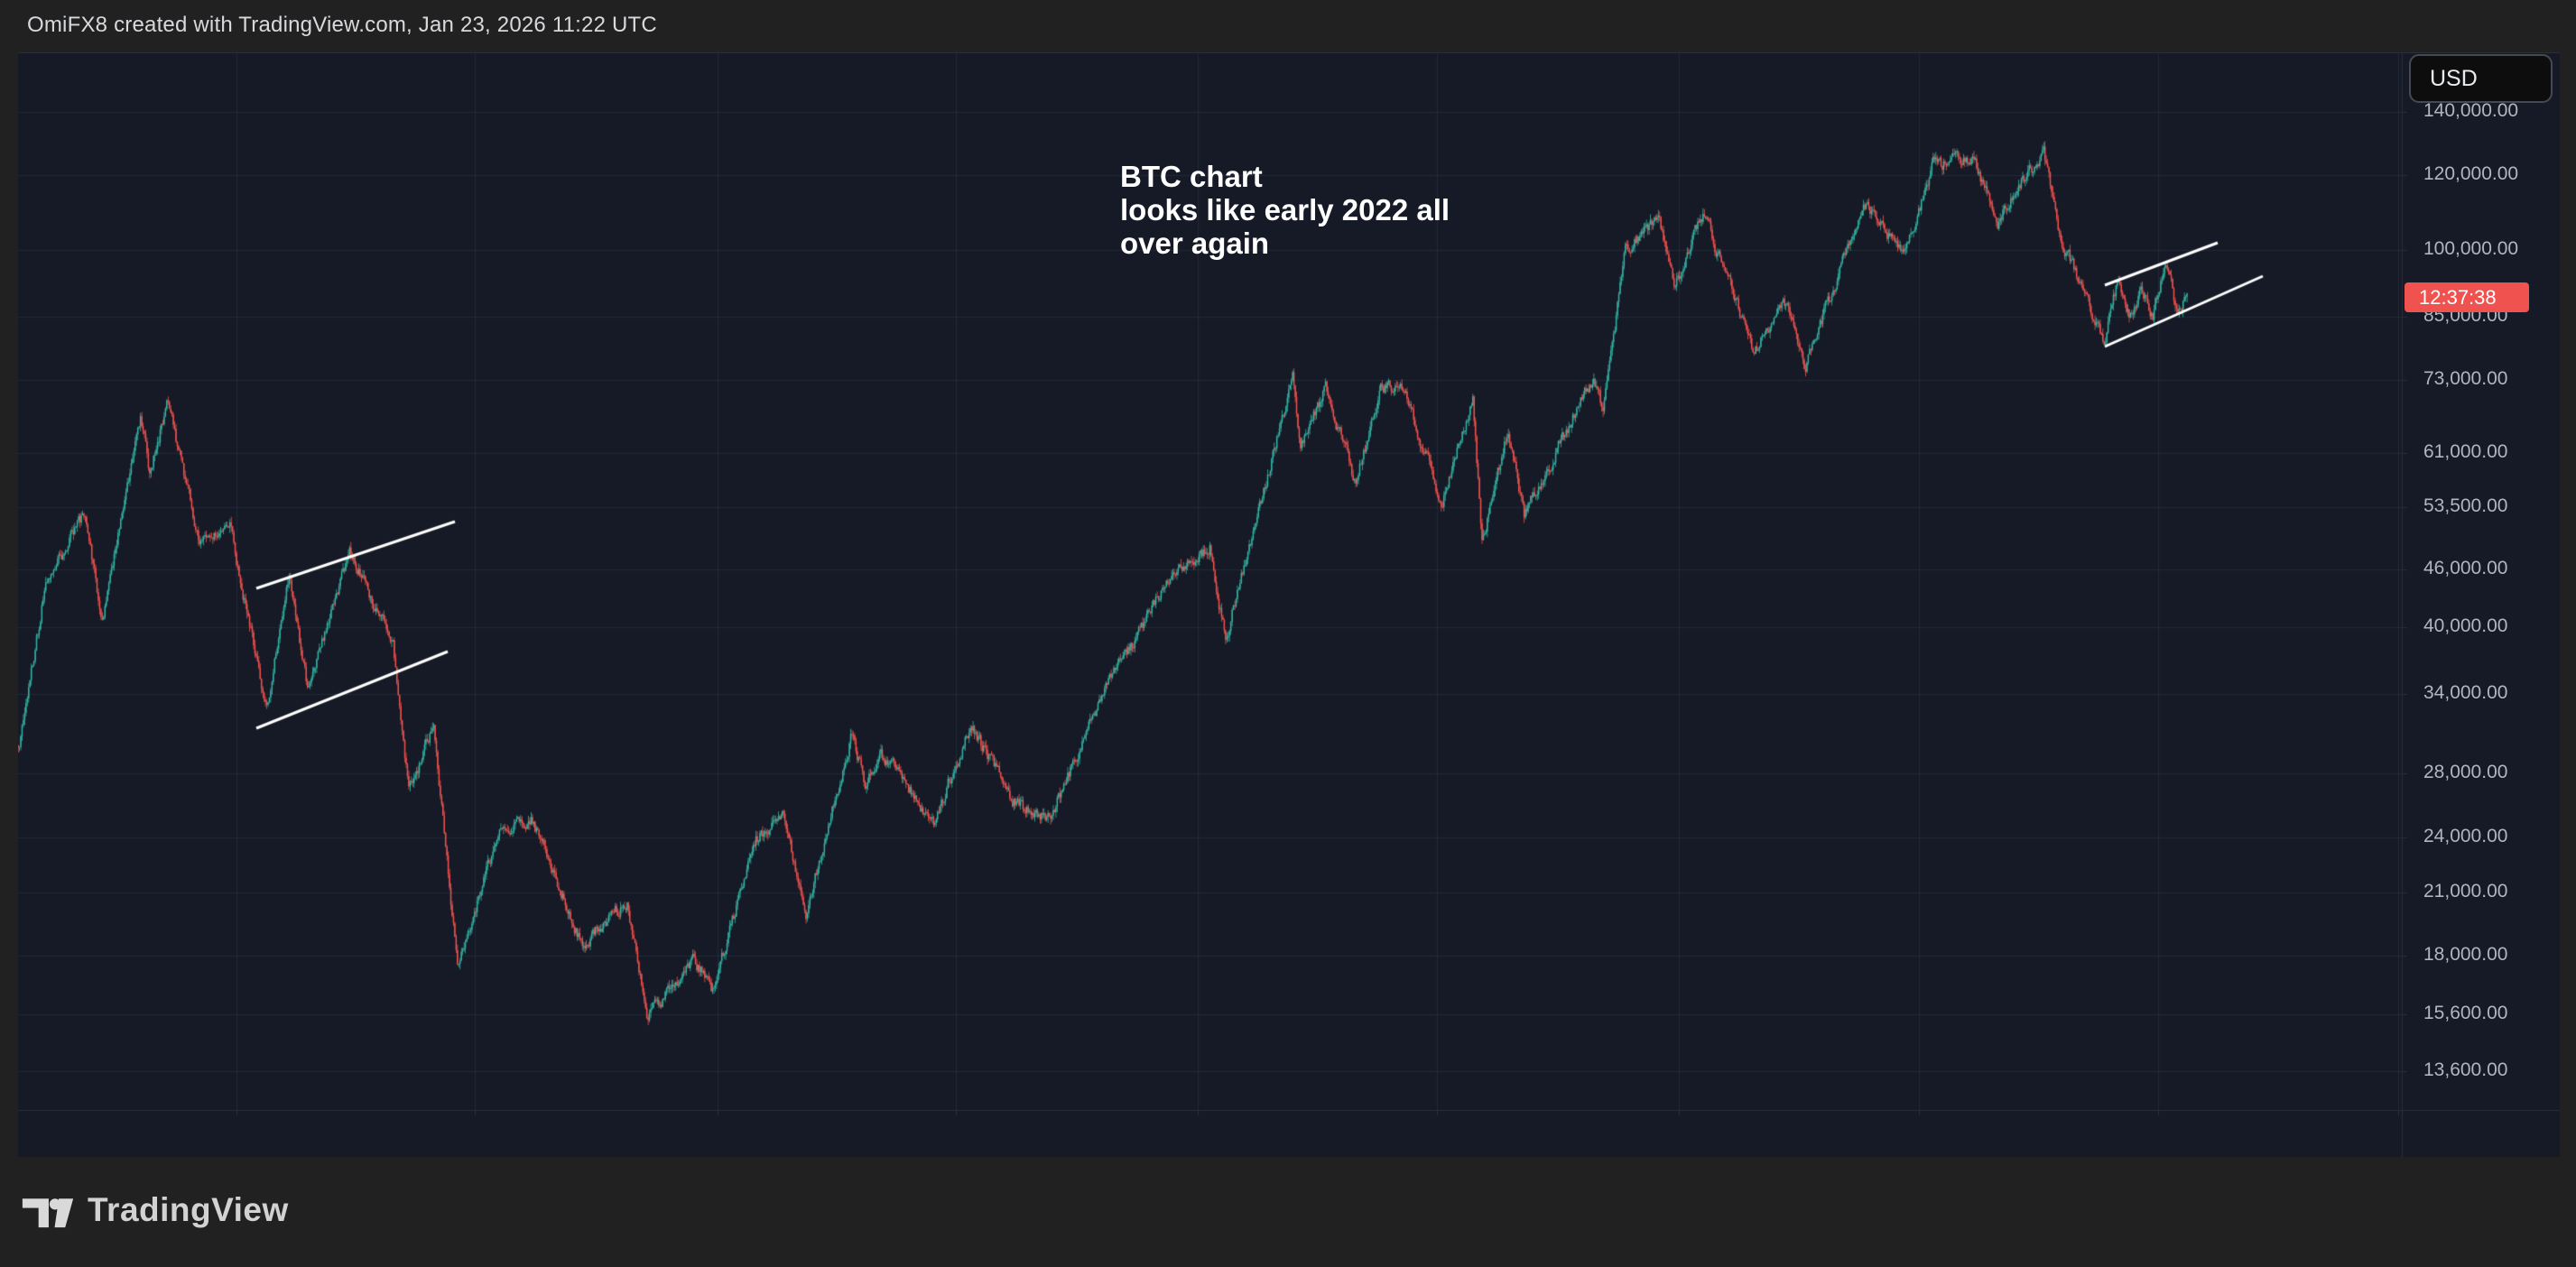 The width and height of the screenshot is (2576, 1267). Describe the element at coordinates (2465, 625) in the screenshot. I see `price-tick-label: 40,000.00` at that location.